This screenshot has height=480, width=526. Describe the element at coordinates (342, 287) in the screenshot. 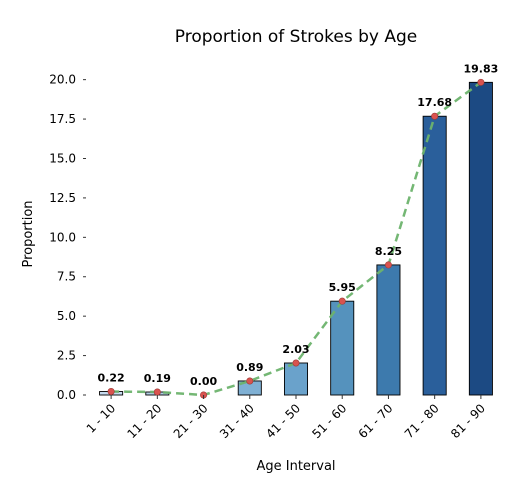

I see `data-label: 5.95` at that location.